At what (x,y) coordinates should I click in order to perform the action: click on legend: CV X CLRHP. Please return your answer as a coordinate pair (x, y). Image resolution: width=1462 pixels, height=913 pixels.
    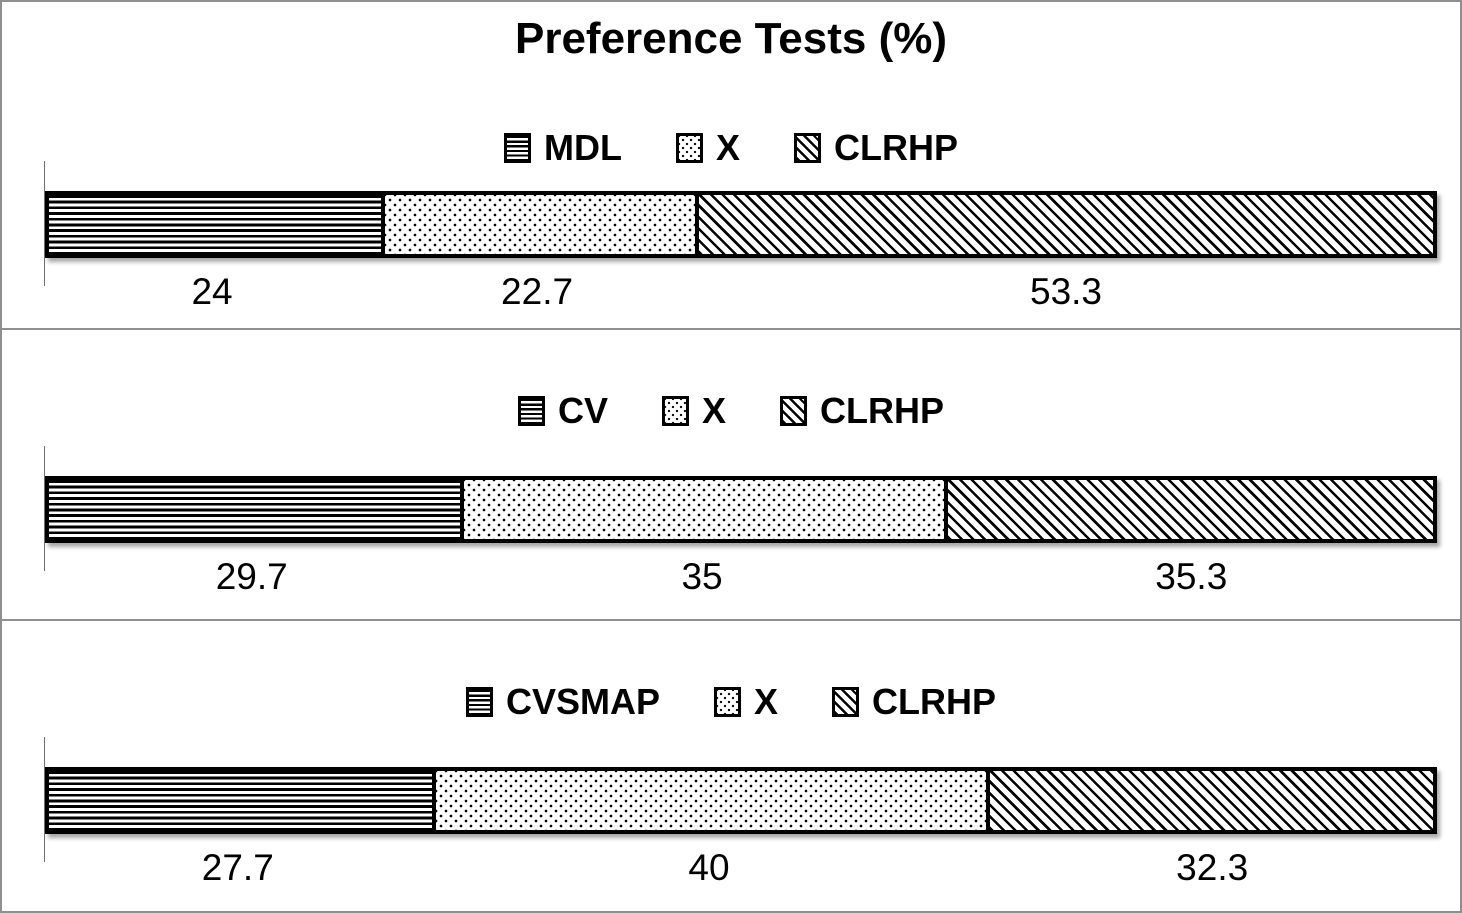
    Looking at the image, I should click on (731, 411).